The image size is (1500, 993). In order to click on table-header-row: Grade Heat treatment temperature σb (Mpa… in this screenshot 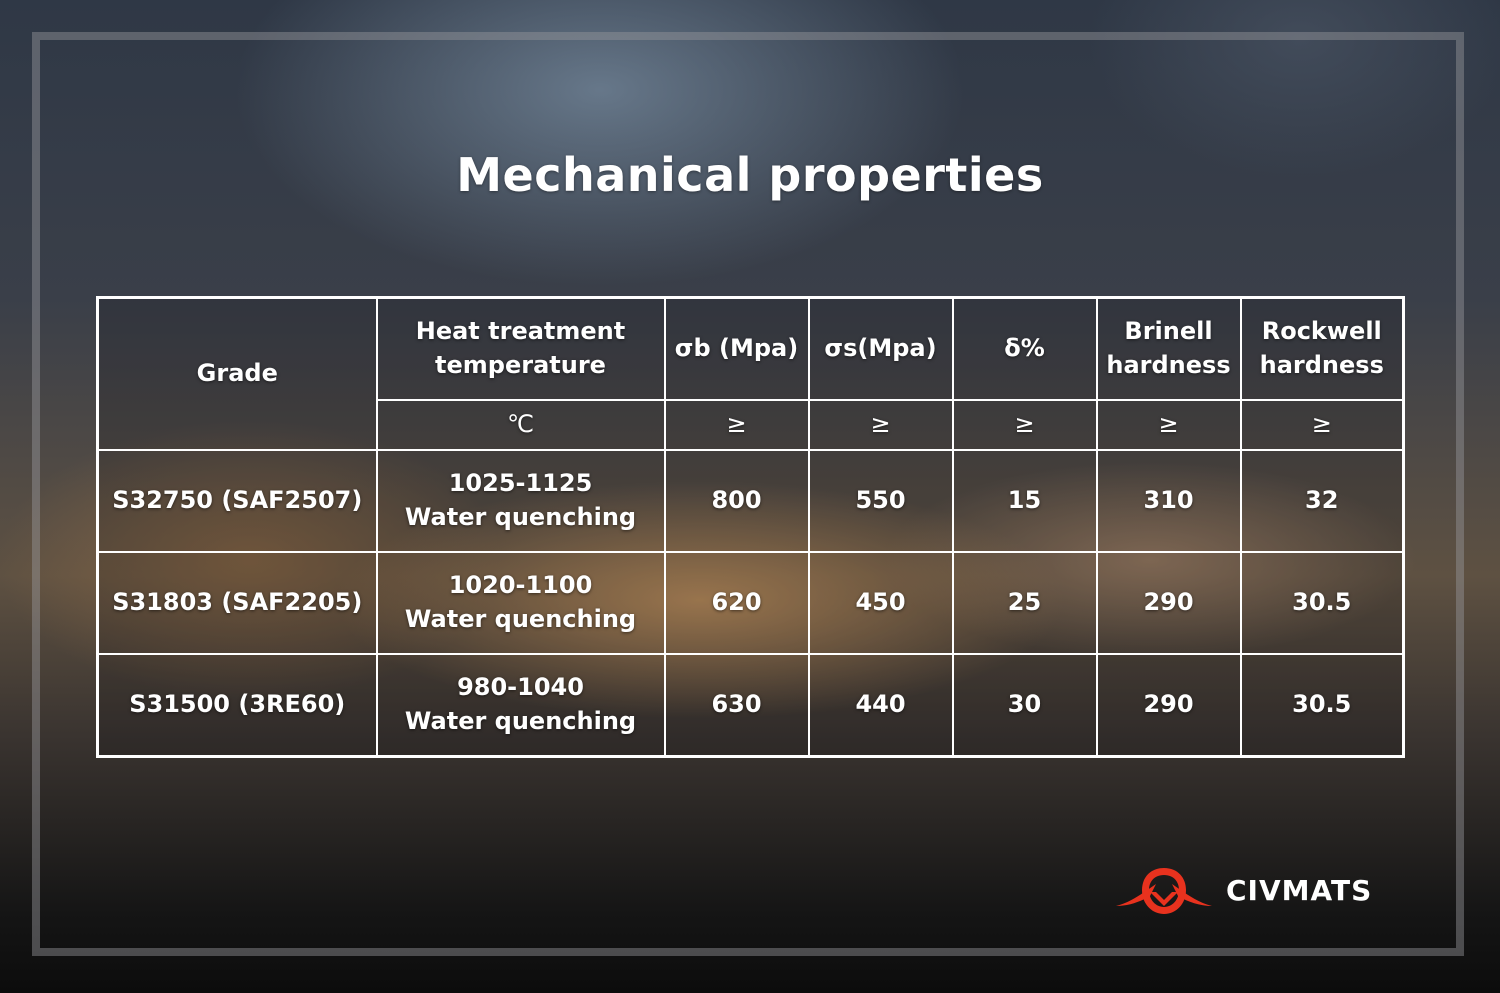, I will do `click(750, 373)`.